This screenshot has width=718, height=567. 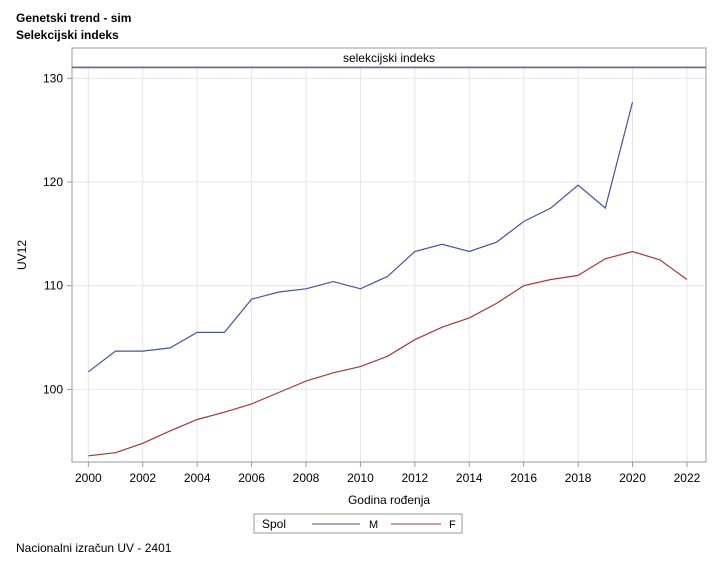 What do you see at coordinates (523, 478) in the screenshot?
I see `x-tick-label: 2016` at bounding box center [523, 478].